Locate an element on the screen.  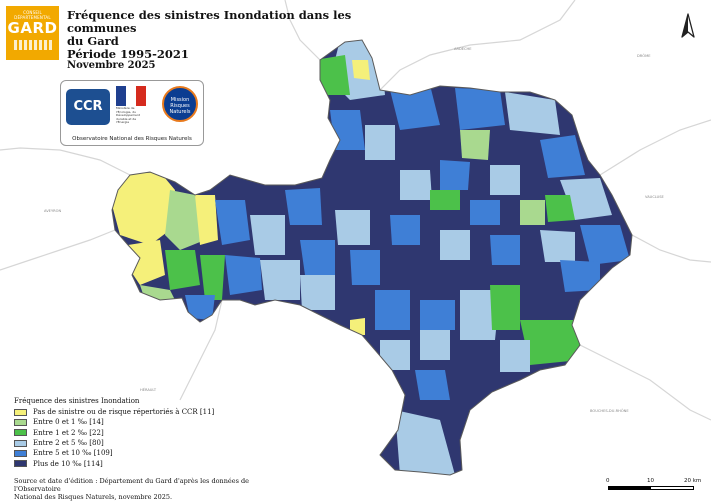
title-line-2: du Gard is located at coordinates (93, 41).